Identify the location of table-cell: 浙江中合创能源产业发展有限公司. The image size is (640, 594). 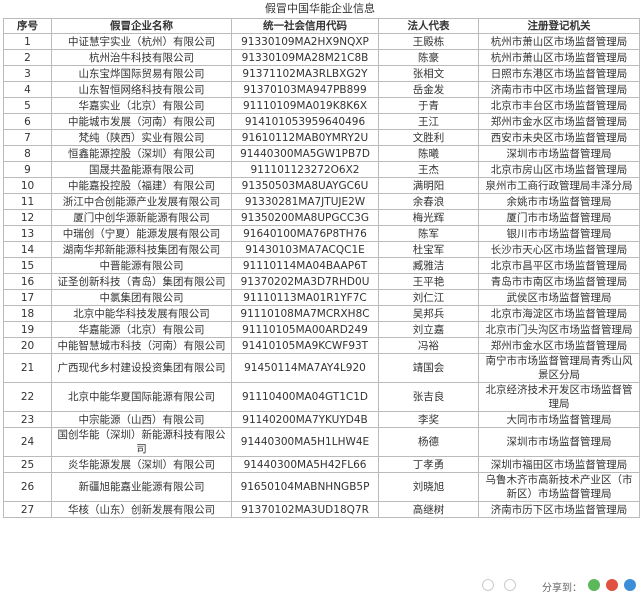
(141, 201).